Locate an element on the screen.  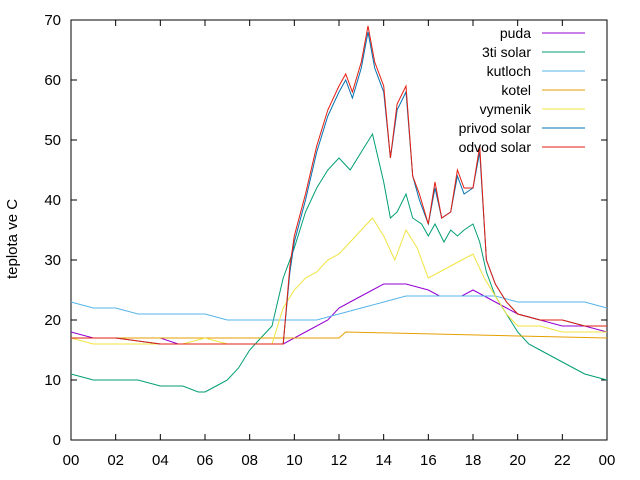
y-tick-label: 0 is located at coordinates (57, 440).